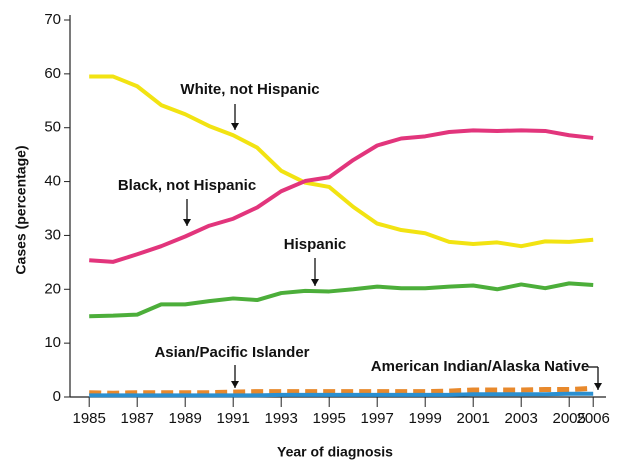  I want to click on y-tick-label: 0, so click(57, 396).